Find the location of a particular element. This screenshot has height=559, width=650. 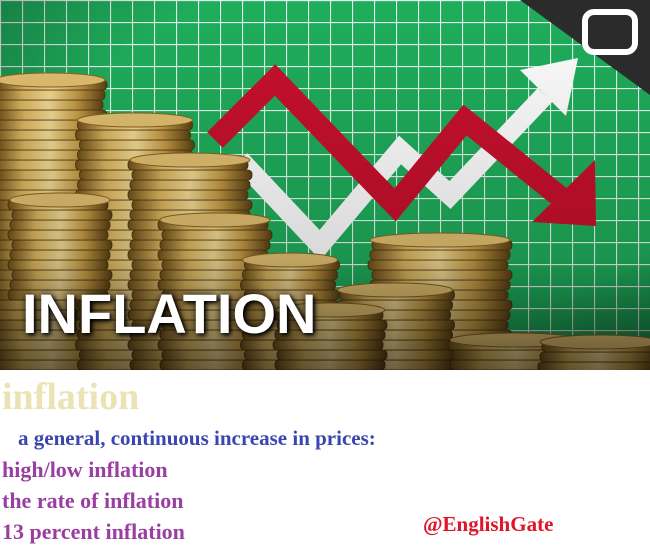

example-sentence: high/low inflation is located at coordinates (85, 469).